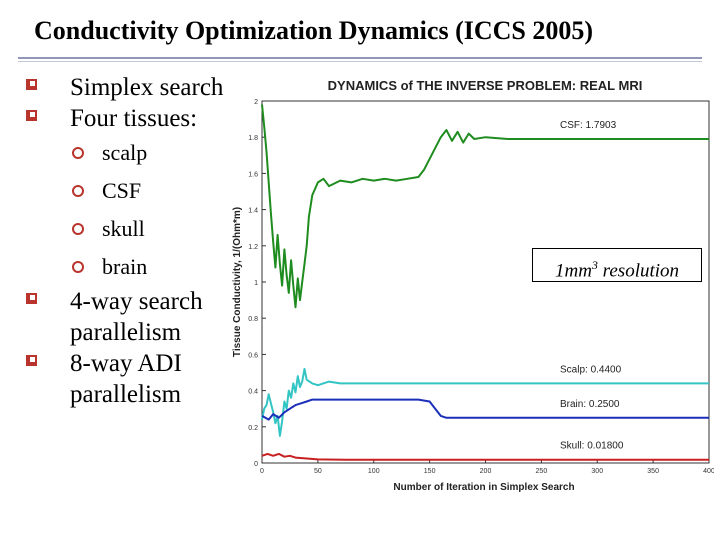 The image size is (720, 540). What do you see at coordinates (134, 118) in the screenshot?
I see `bullet-text: Four tissues:` at bounding box center [134, 118].